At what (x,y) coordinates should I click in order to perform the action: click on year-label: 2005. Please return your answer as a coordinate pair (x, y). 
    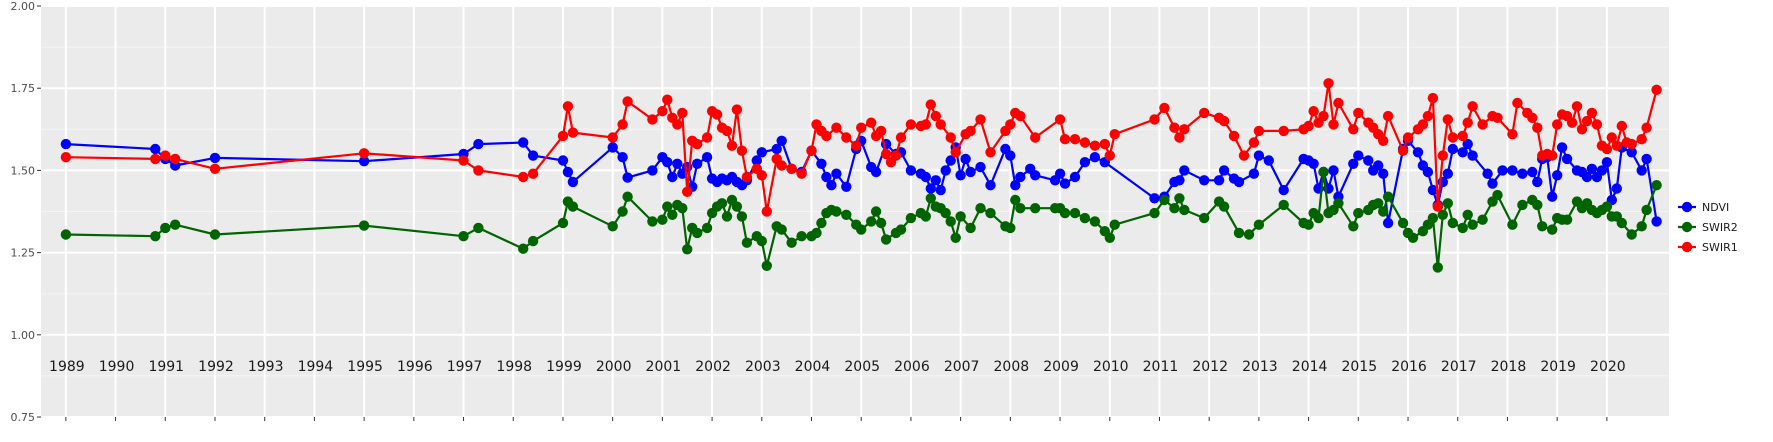
    Looking at the image, I should click on (862, 367).